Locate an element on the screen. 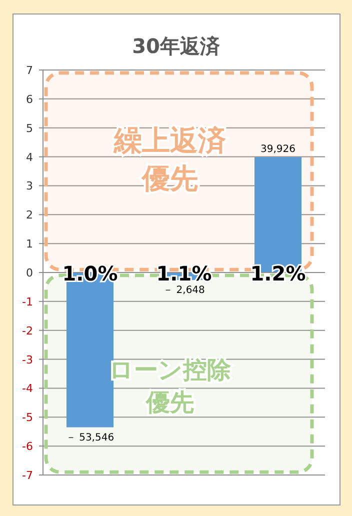  annotation: 39,926 is located at coordinates (278, 150).